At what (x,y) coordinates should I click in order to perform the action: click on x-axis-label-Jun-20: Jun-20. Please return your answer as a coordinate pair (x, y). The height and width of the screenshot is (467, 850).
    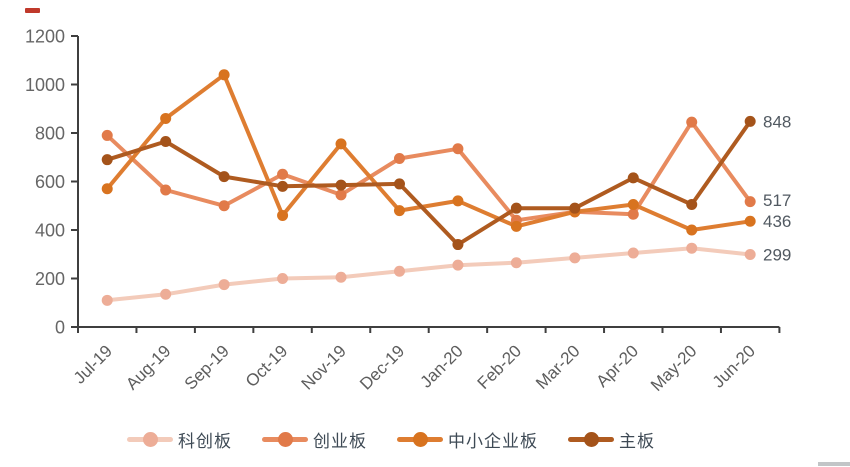
    Looking at the image, I should click on (734, 366).